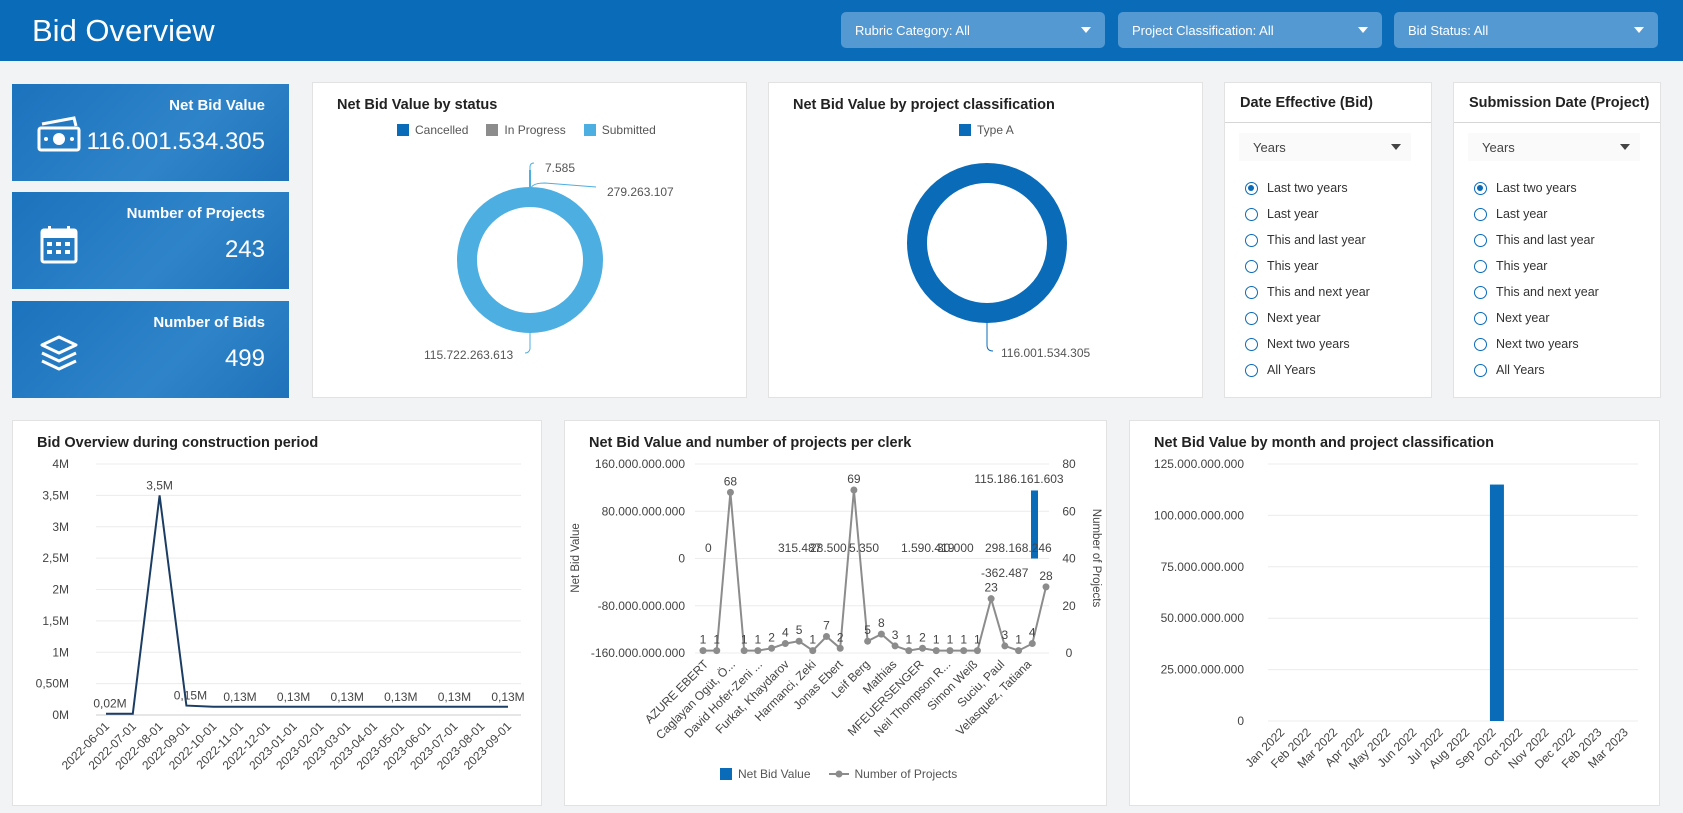 This screenshot has height=813, width=1683. What do you see at coordinates (217, 105) in the screenshot?
I see `kpi-label: Net Bid Value` at bounding box center [217, 105].